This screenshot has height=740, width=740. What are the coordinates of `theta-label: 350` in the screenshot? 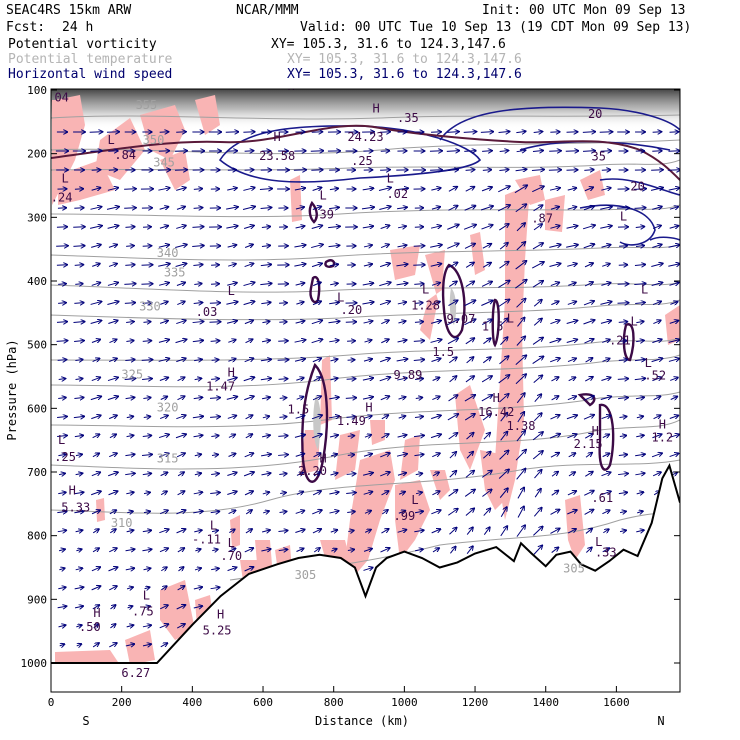 It's located at (154, 140).